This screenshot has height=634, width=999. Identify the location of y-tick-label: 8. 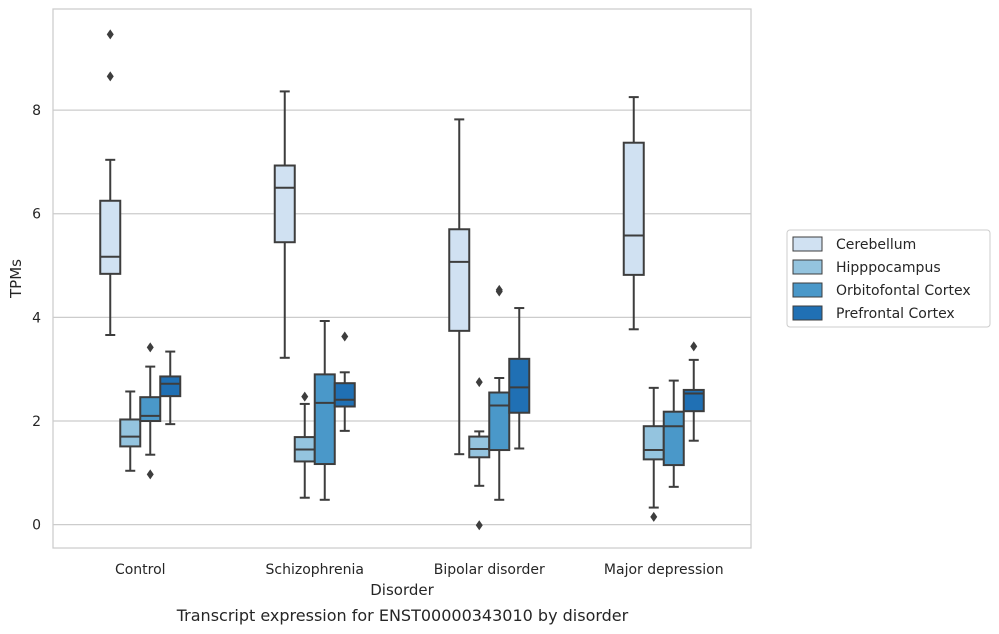
(36, 111).